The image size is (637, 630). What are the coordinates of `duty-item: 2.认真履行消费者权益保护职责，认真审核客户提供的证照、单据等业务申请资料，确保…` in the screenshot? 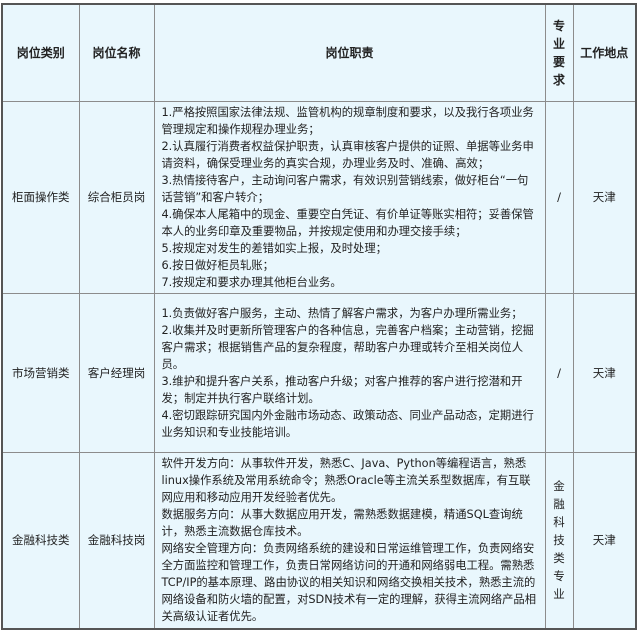 It's located at (347, 155).